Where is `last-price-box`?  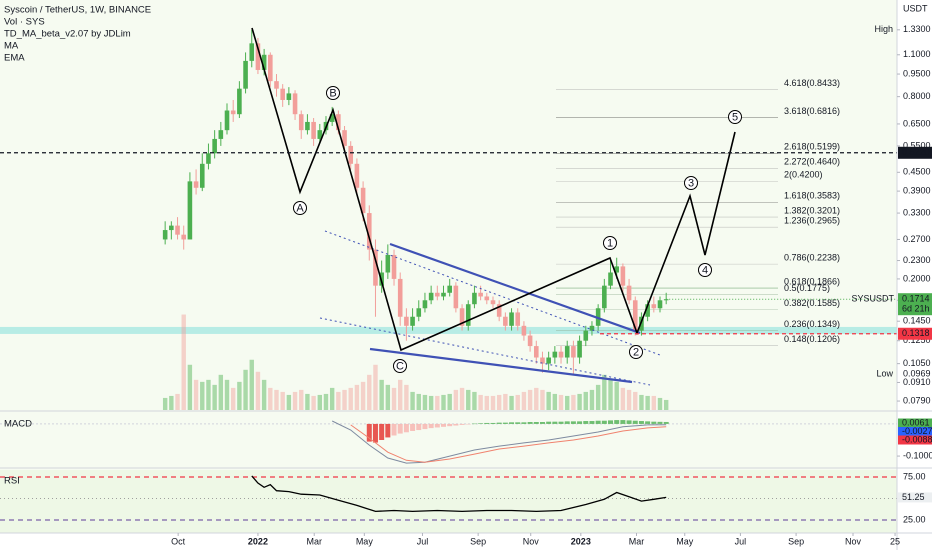 last-price-box is located at coordinates (915, 304).